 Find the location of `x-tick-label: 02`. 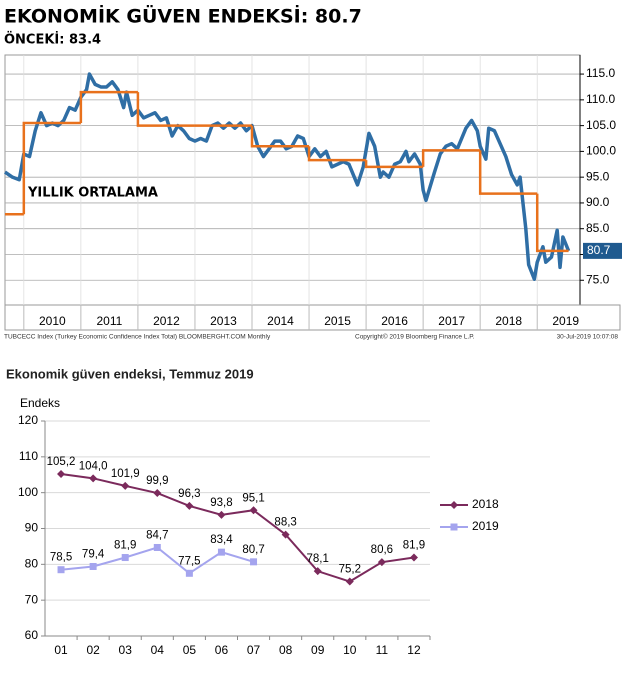

x-tick-label: 02 is located at coordinates (93, 650).